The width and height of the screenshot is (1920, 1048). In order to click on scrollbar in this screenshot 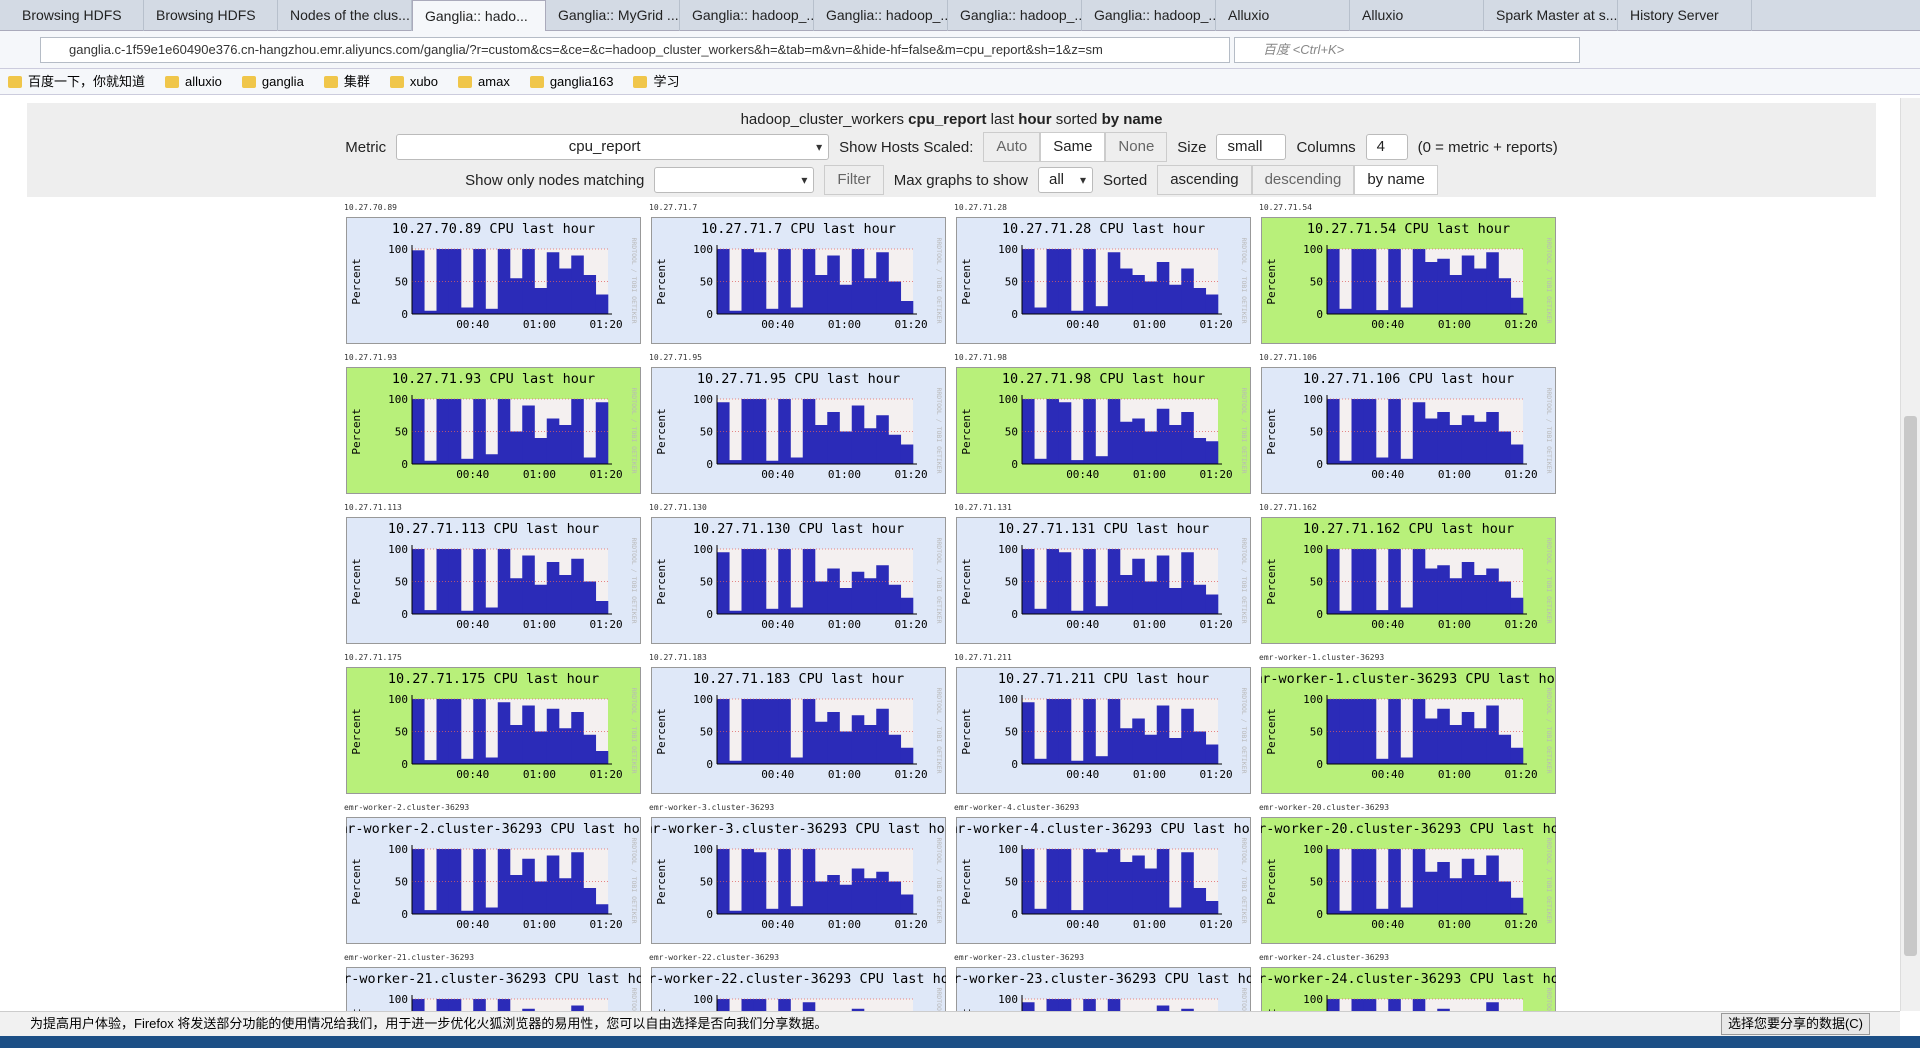, I will do `click(1910, 554)`.